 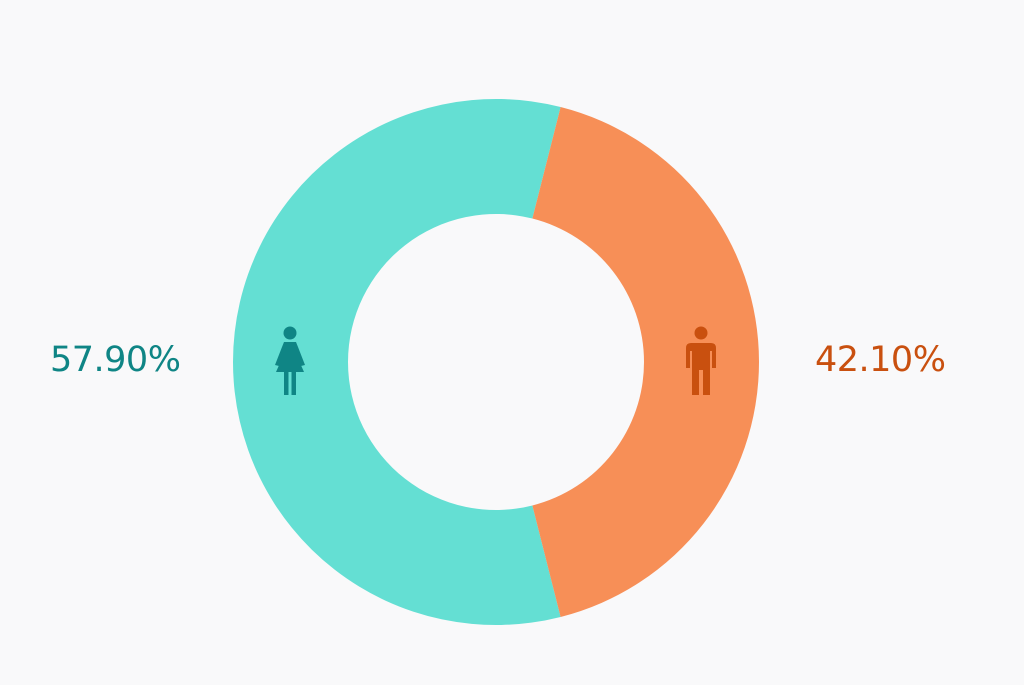 What do you see at coordinates (115, 360) in the screenshot?
I see `female-percentage-label: 57.90%` at bounding box center [115, 360].